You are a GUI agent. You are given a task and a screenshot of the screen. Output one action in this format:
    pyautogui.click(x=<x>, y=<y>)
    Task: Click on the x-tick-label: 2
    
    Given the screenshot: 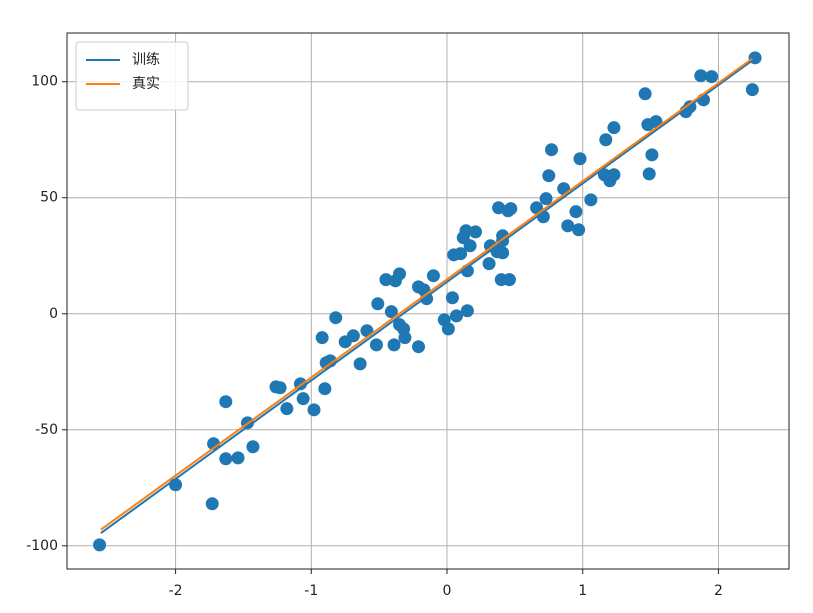 What is the action you would take?
    pyautogui.click(x=718, y=591)
    